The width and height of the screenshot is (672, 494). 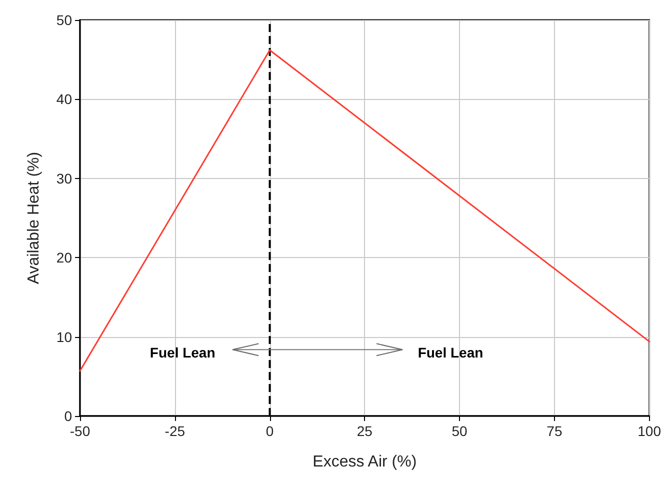 What do you see at coordinates (64, 336) in the screenshot?
I see `y-tick-label: 10` at bounding box center [64, 336].